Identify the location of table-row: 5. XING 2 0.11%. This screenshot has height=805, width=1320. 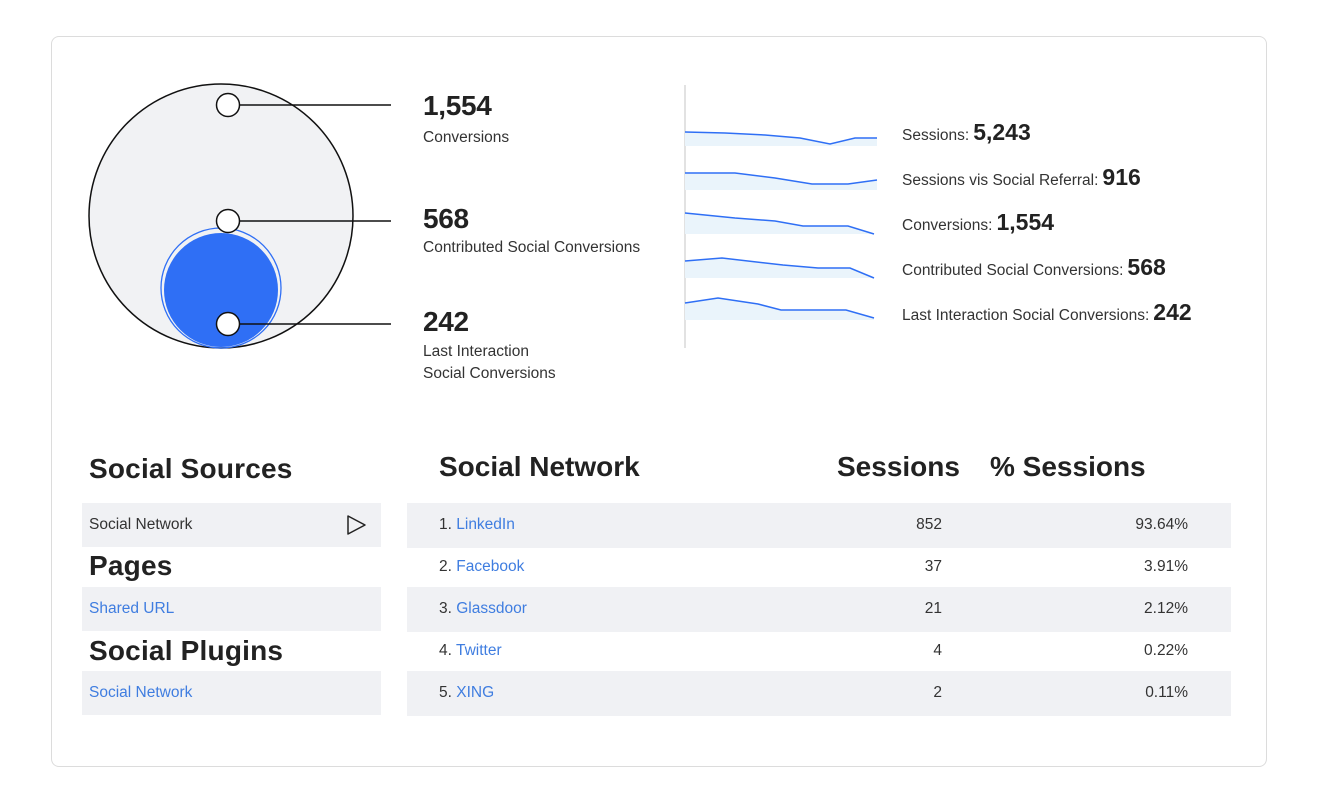
(819, 693).